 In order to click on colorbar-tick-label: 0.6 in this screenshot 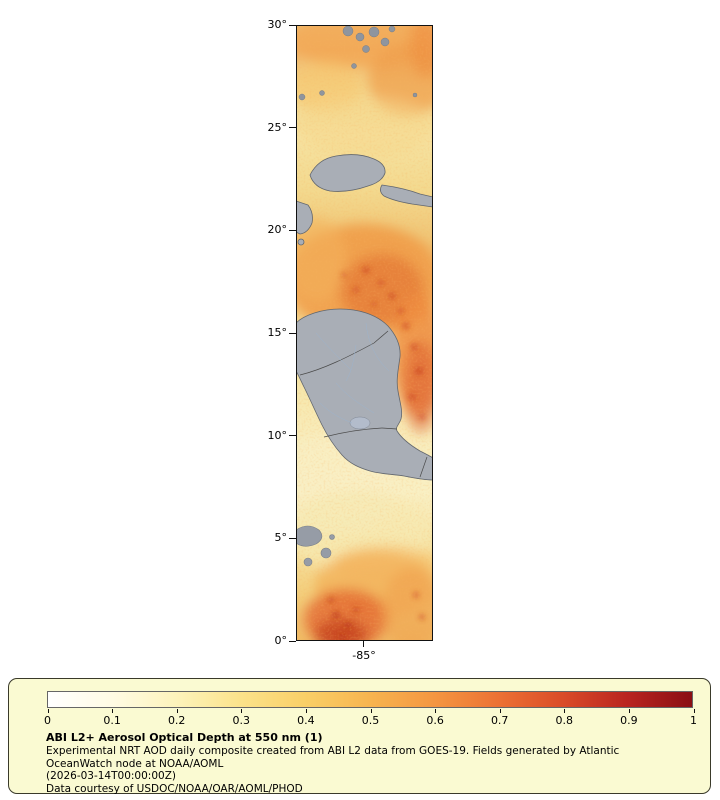, I will do `click(435, 720)`.